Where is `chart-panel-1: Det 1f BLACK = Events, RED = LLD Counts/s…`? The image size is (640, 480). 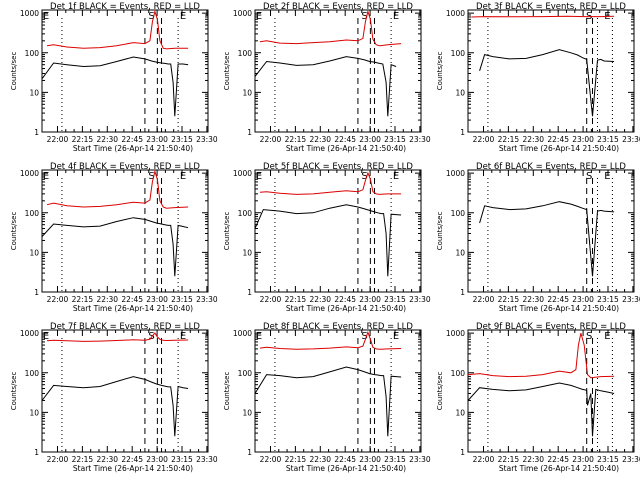
chart-panel-1: Det 1f BLACK = Events, RED = LLD Counts/s… is located at coordinates (114, 77).